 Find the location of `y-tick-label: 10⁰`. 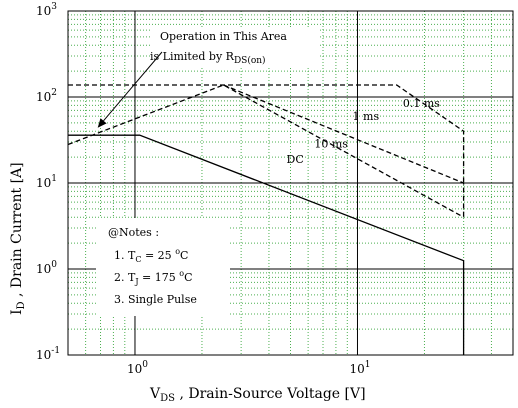

y-tick-label: 10⁰ is located at coordinates (46, 268).